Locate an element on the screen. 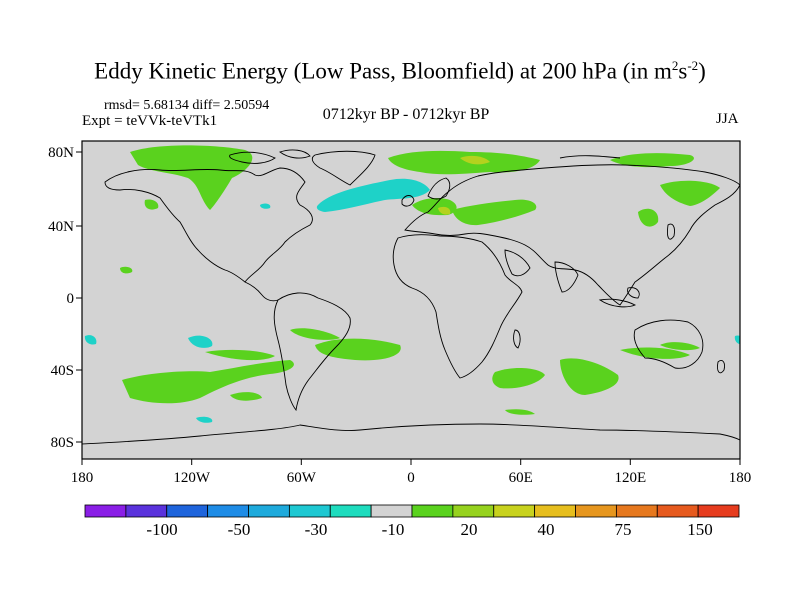 This screenshot has width=800, height=600. latitude-labels: 80N 40N 0 40S 80S is located at coordinates (61, 298).